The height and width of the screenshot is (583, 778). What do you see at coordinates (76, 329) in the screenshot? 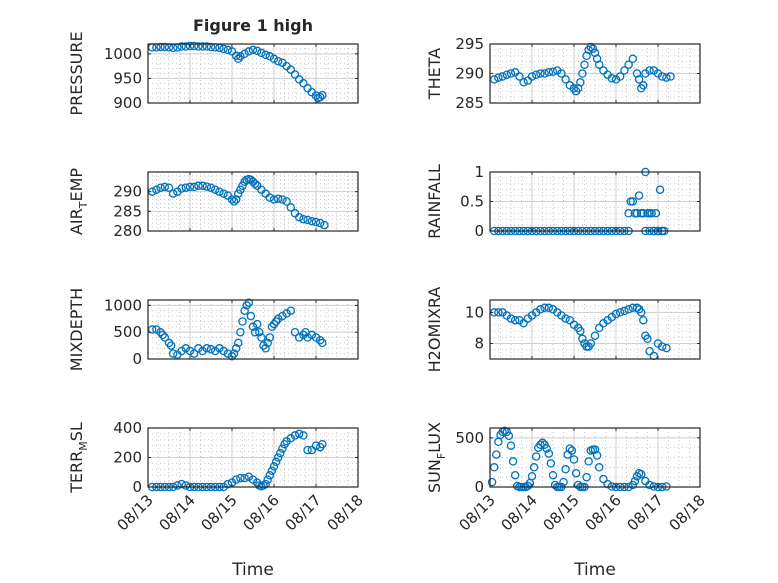
I see `y-axis-label: MIXDEPTH` at bounding box center [76, 329].